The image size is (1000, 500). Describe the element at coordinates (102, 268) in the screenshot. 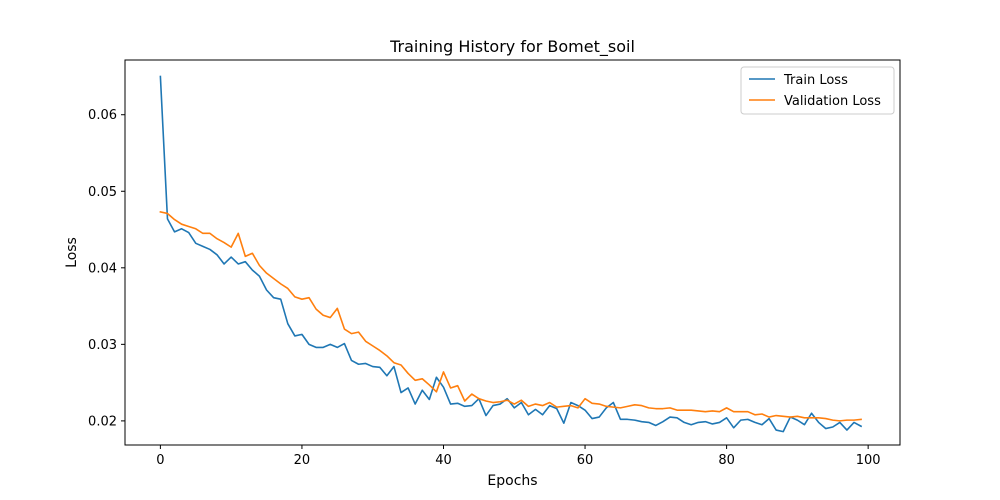

I see `y-tick-label: 0.04` at that location.